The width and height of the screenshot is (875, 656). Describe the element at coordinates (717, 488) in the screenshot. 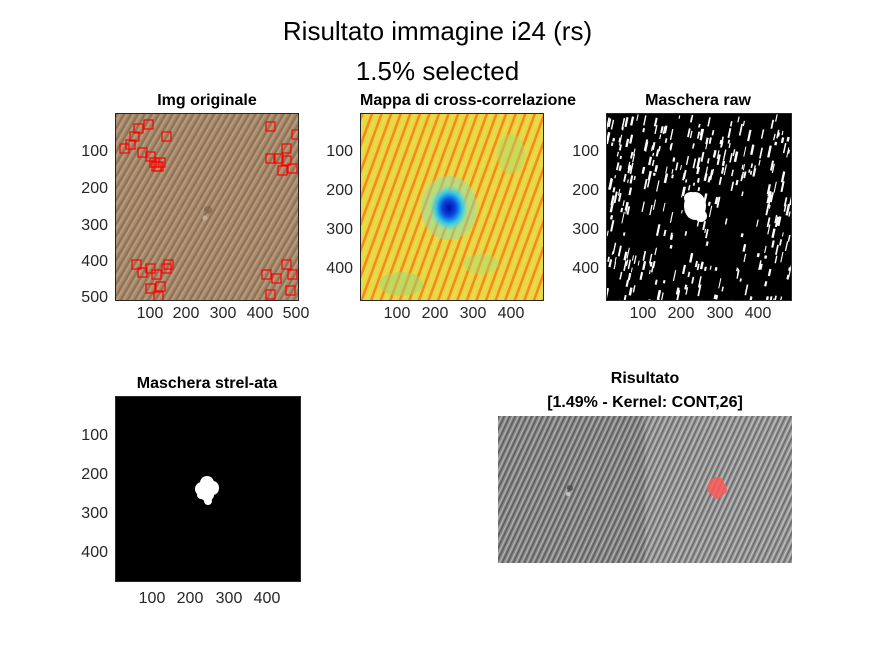

I see `result-highlight-region` at that location.